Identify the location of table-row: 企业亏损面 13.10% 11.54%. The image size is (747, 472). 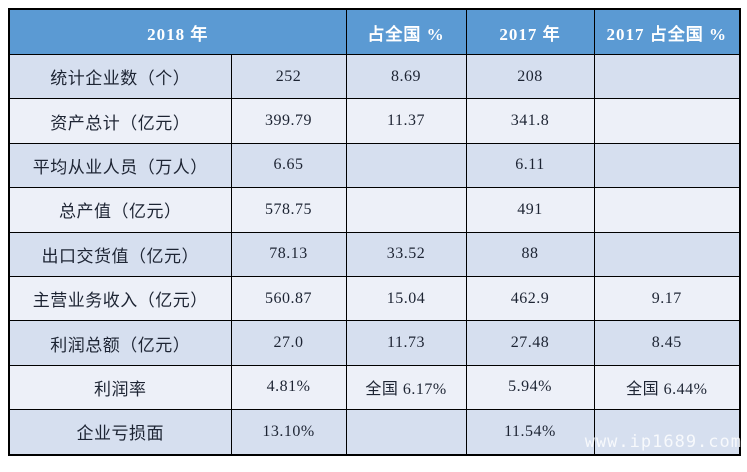
(374, 432).